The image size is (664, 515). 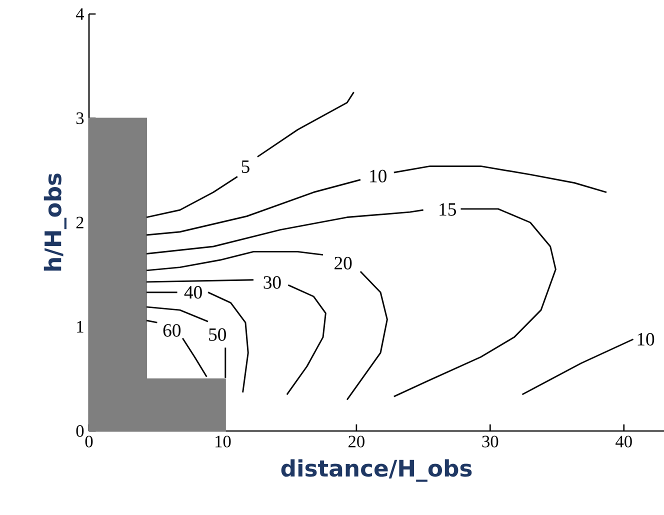 What do you see at coordinates (490, 442) in the screenshot?
I see `x-tick-label: 30` at bounding box center [490, 442].